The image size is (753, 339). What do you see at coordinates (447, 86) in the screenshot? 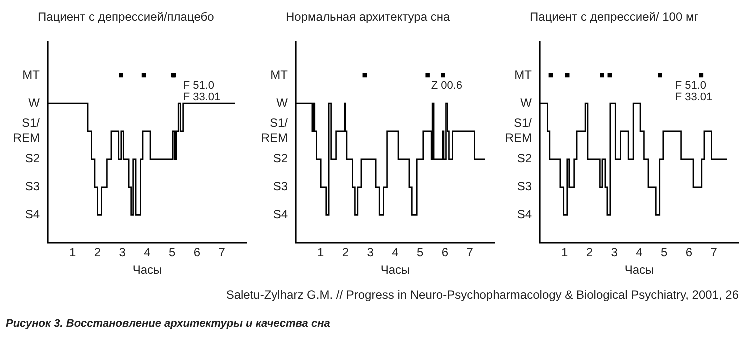
I see `annotation: Z 00.6` at bounding box center [447, 86].